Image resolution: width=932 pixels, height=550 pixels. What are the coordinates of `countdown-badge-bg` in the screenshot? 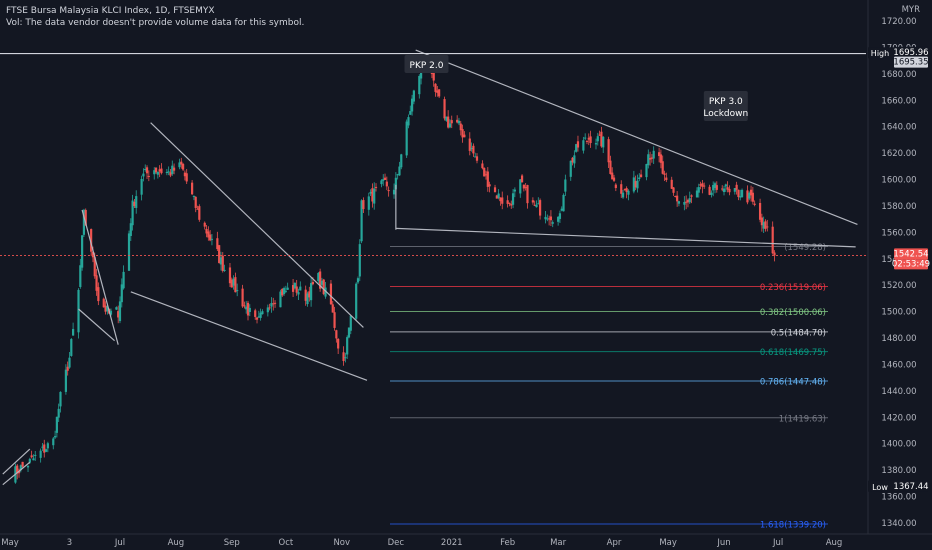 It's located at (911, 264).